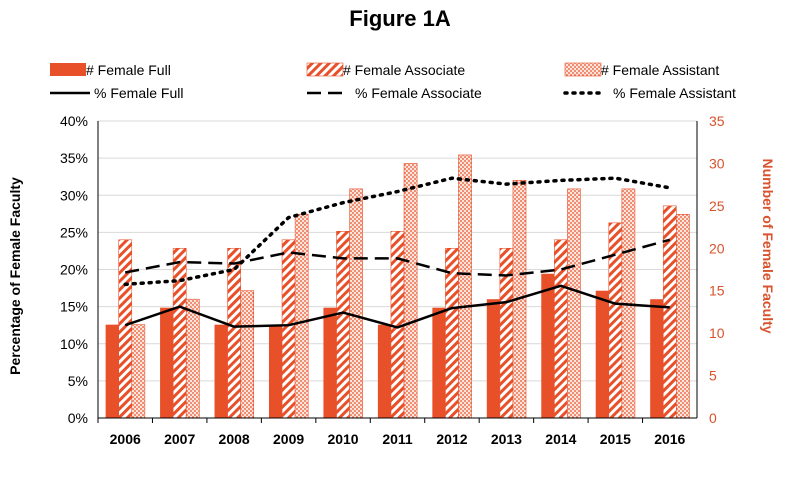  Describe the element at coordinates (78, 418) in the screenshot. I see `left-tick-label: 0%` at that location.